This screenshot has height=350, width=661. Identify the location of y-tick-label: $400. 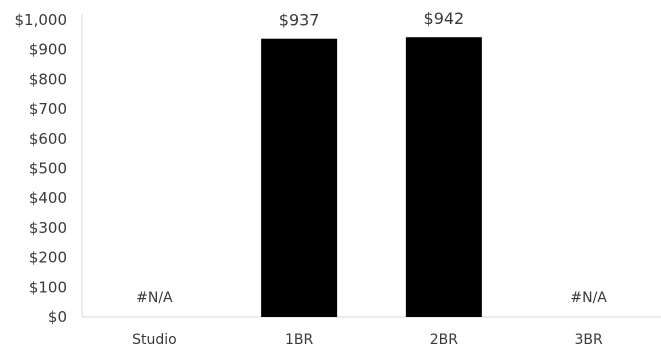
(48, 198).